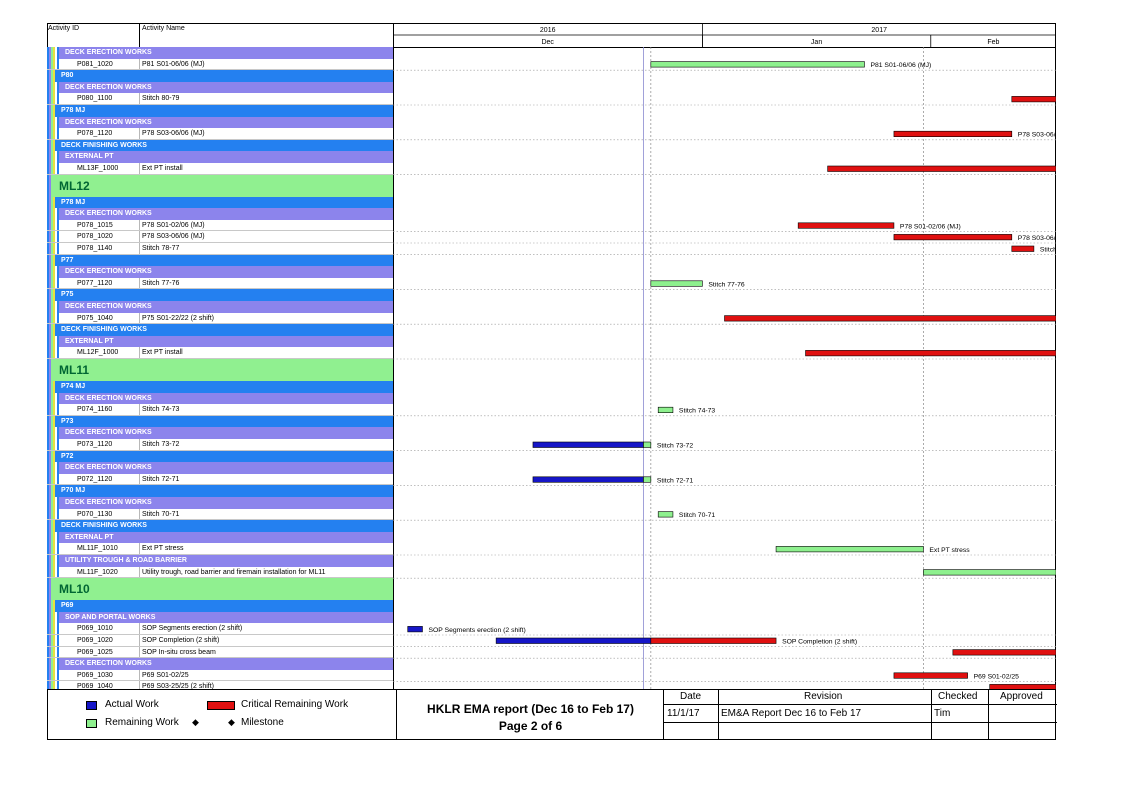 This screenshot has width=1123, height=793. What do you see at coordinates (220, 491) in the screenshot?
I see `group-header: P70 MJ` at bounding box center [220, 491].